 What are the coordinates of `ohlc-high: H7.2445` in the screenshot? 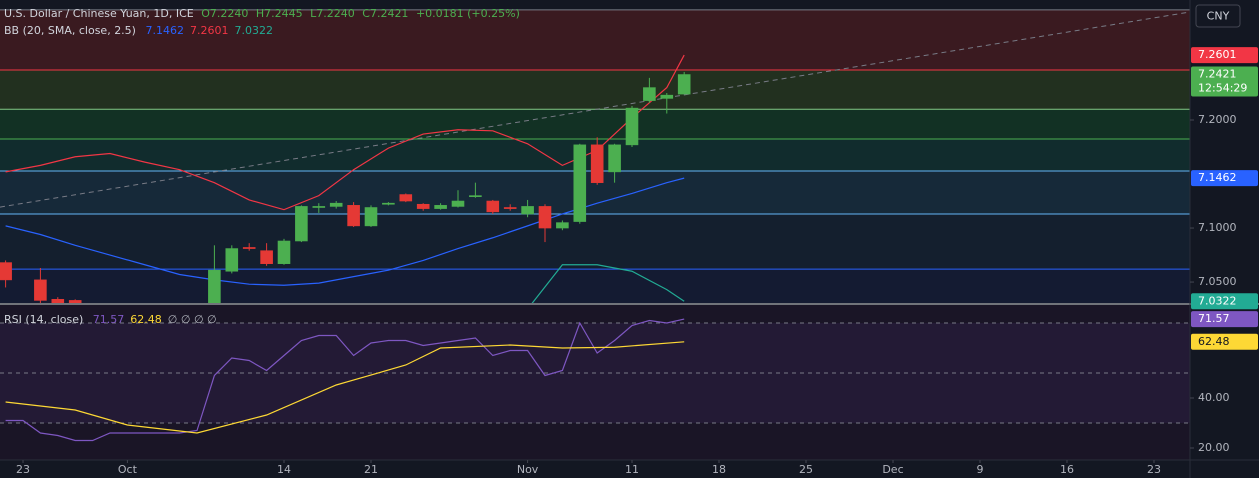 It's located at (279, 13).